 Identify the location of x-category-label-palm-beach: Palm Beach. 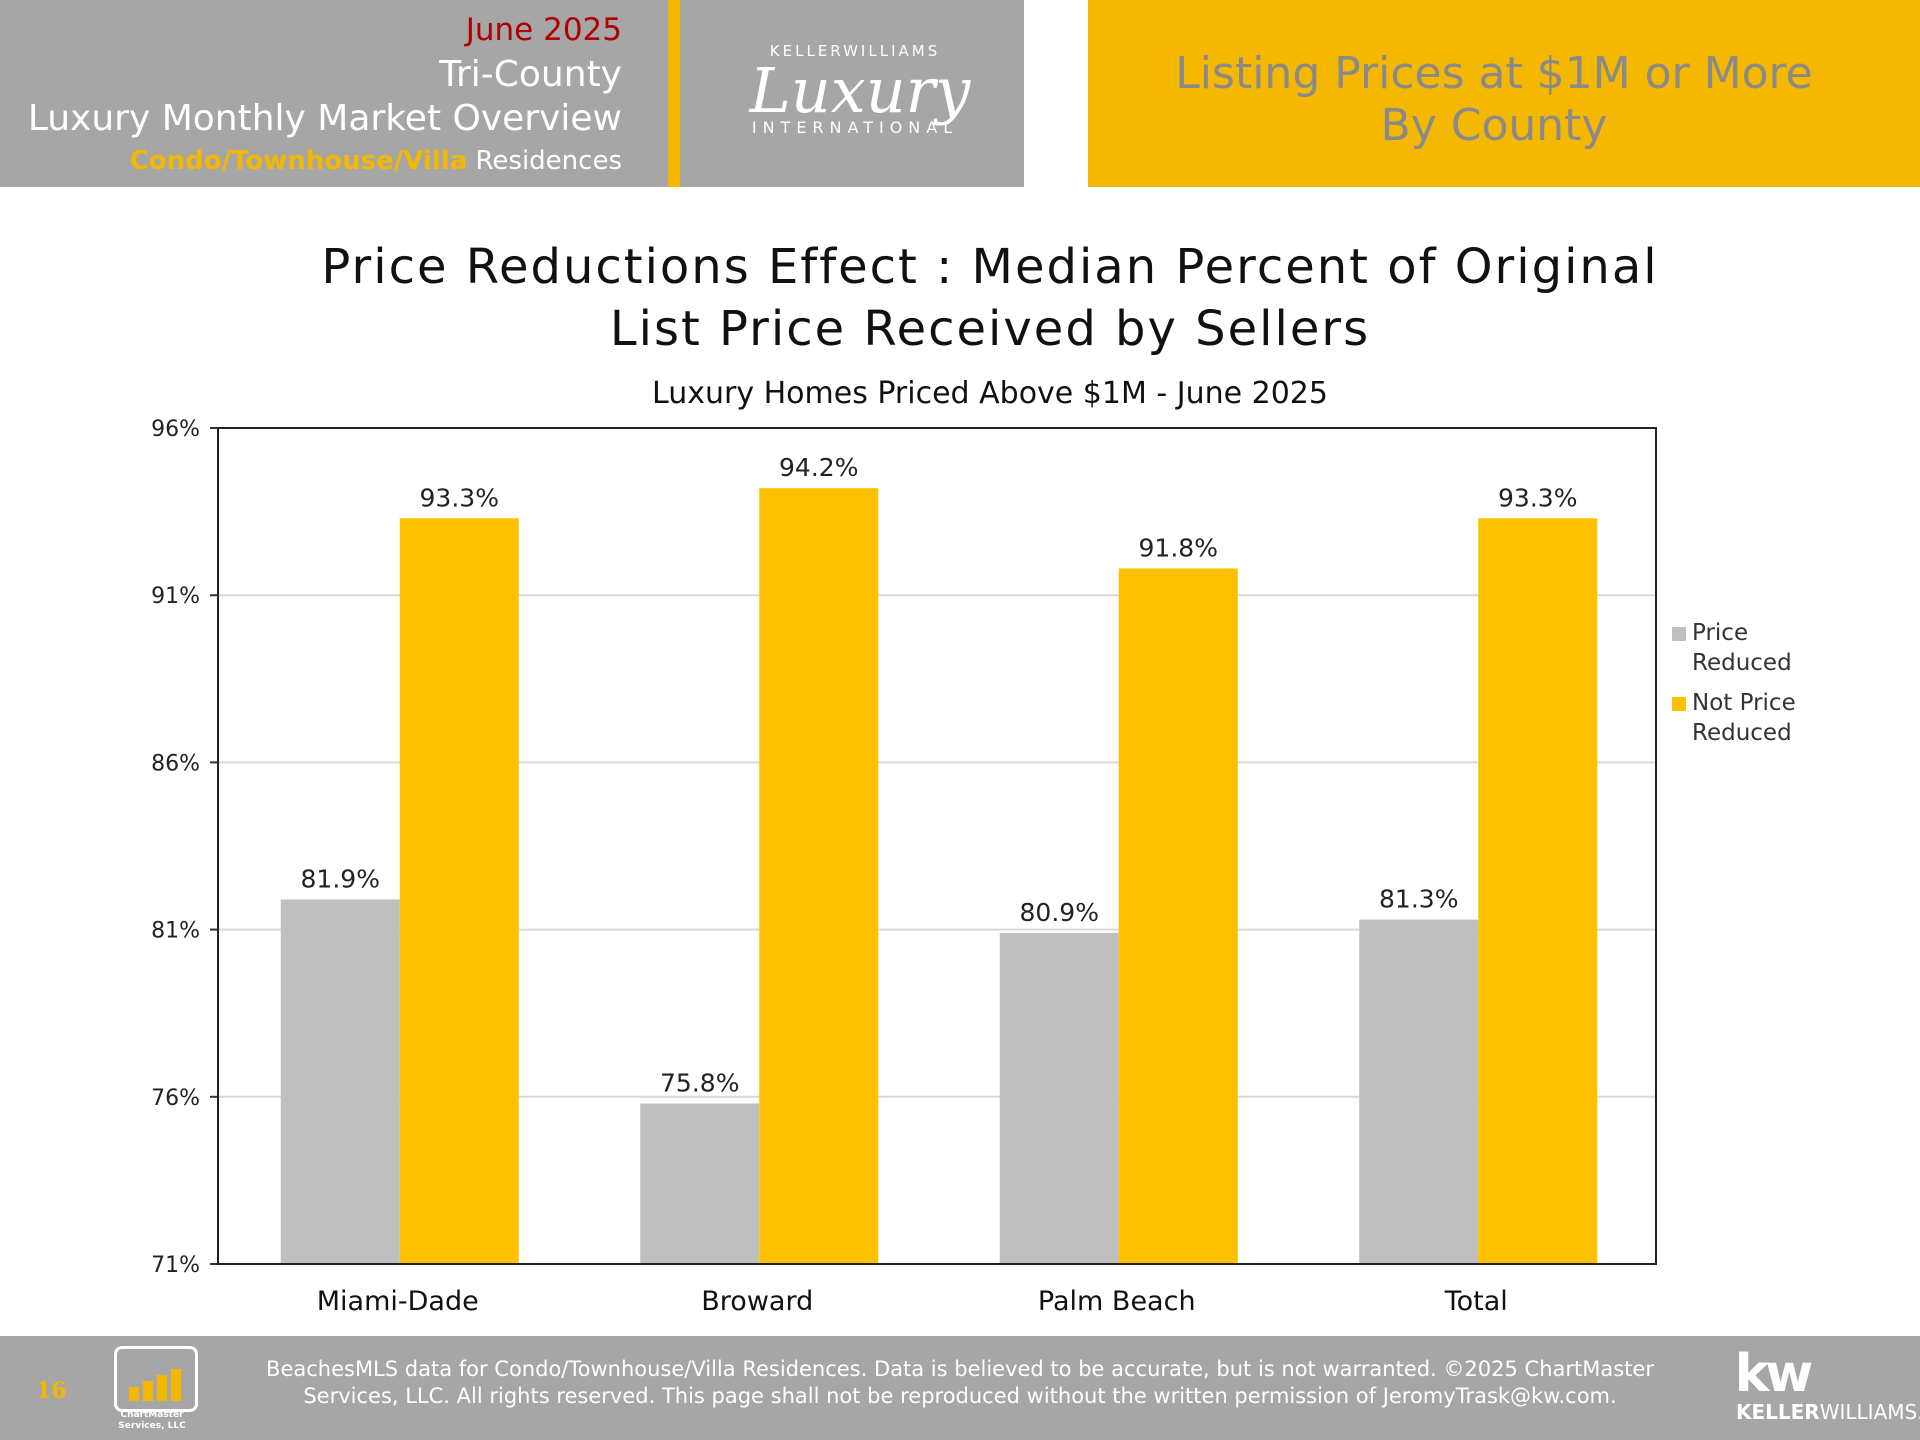
(1117, 1301).